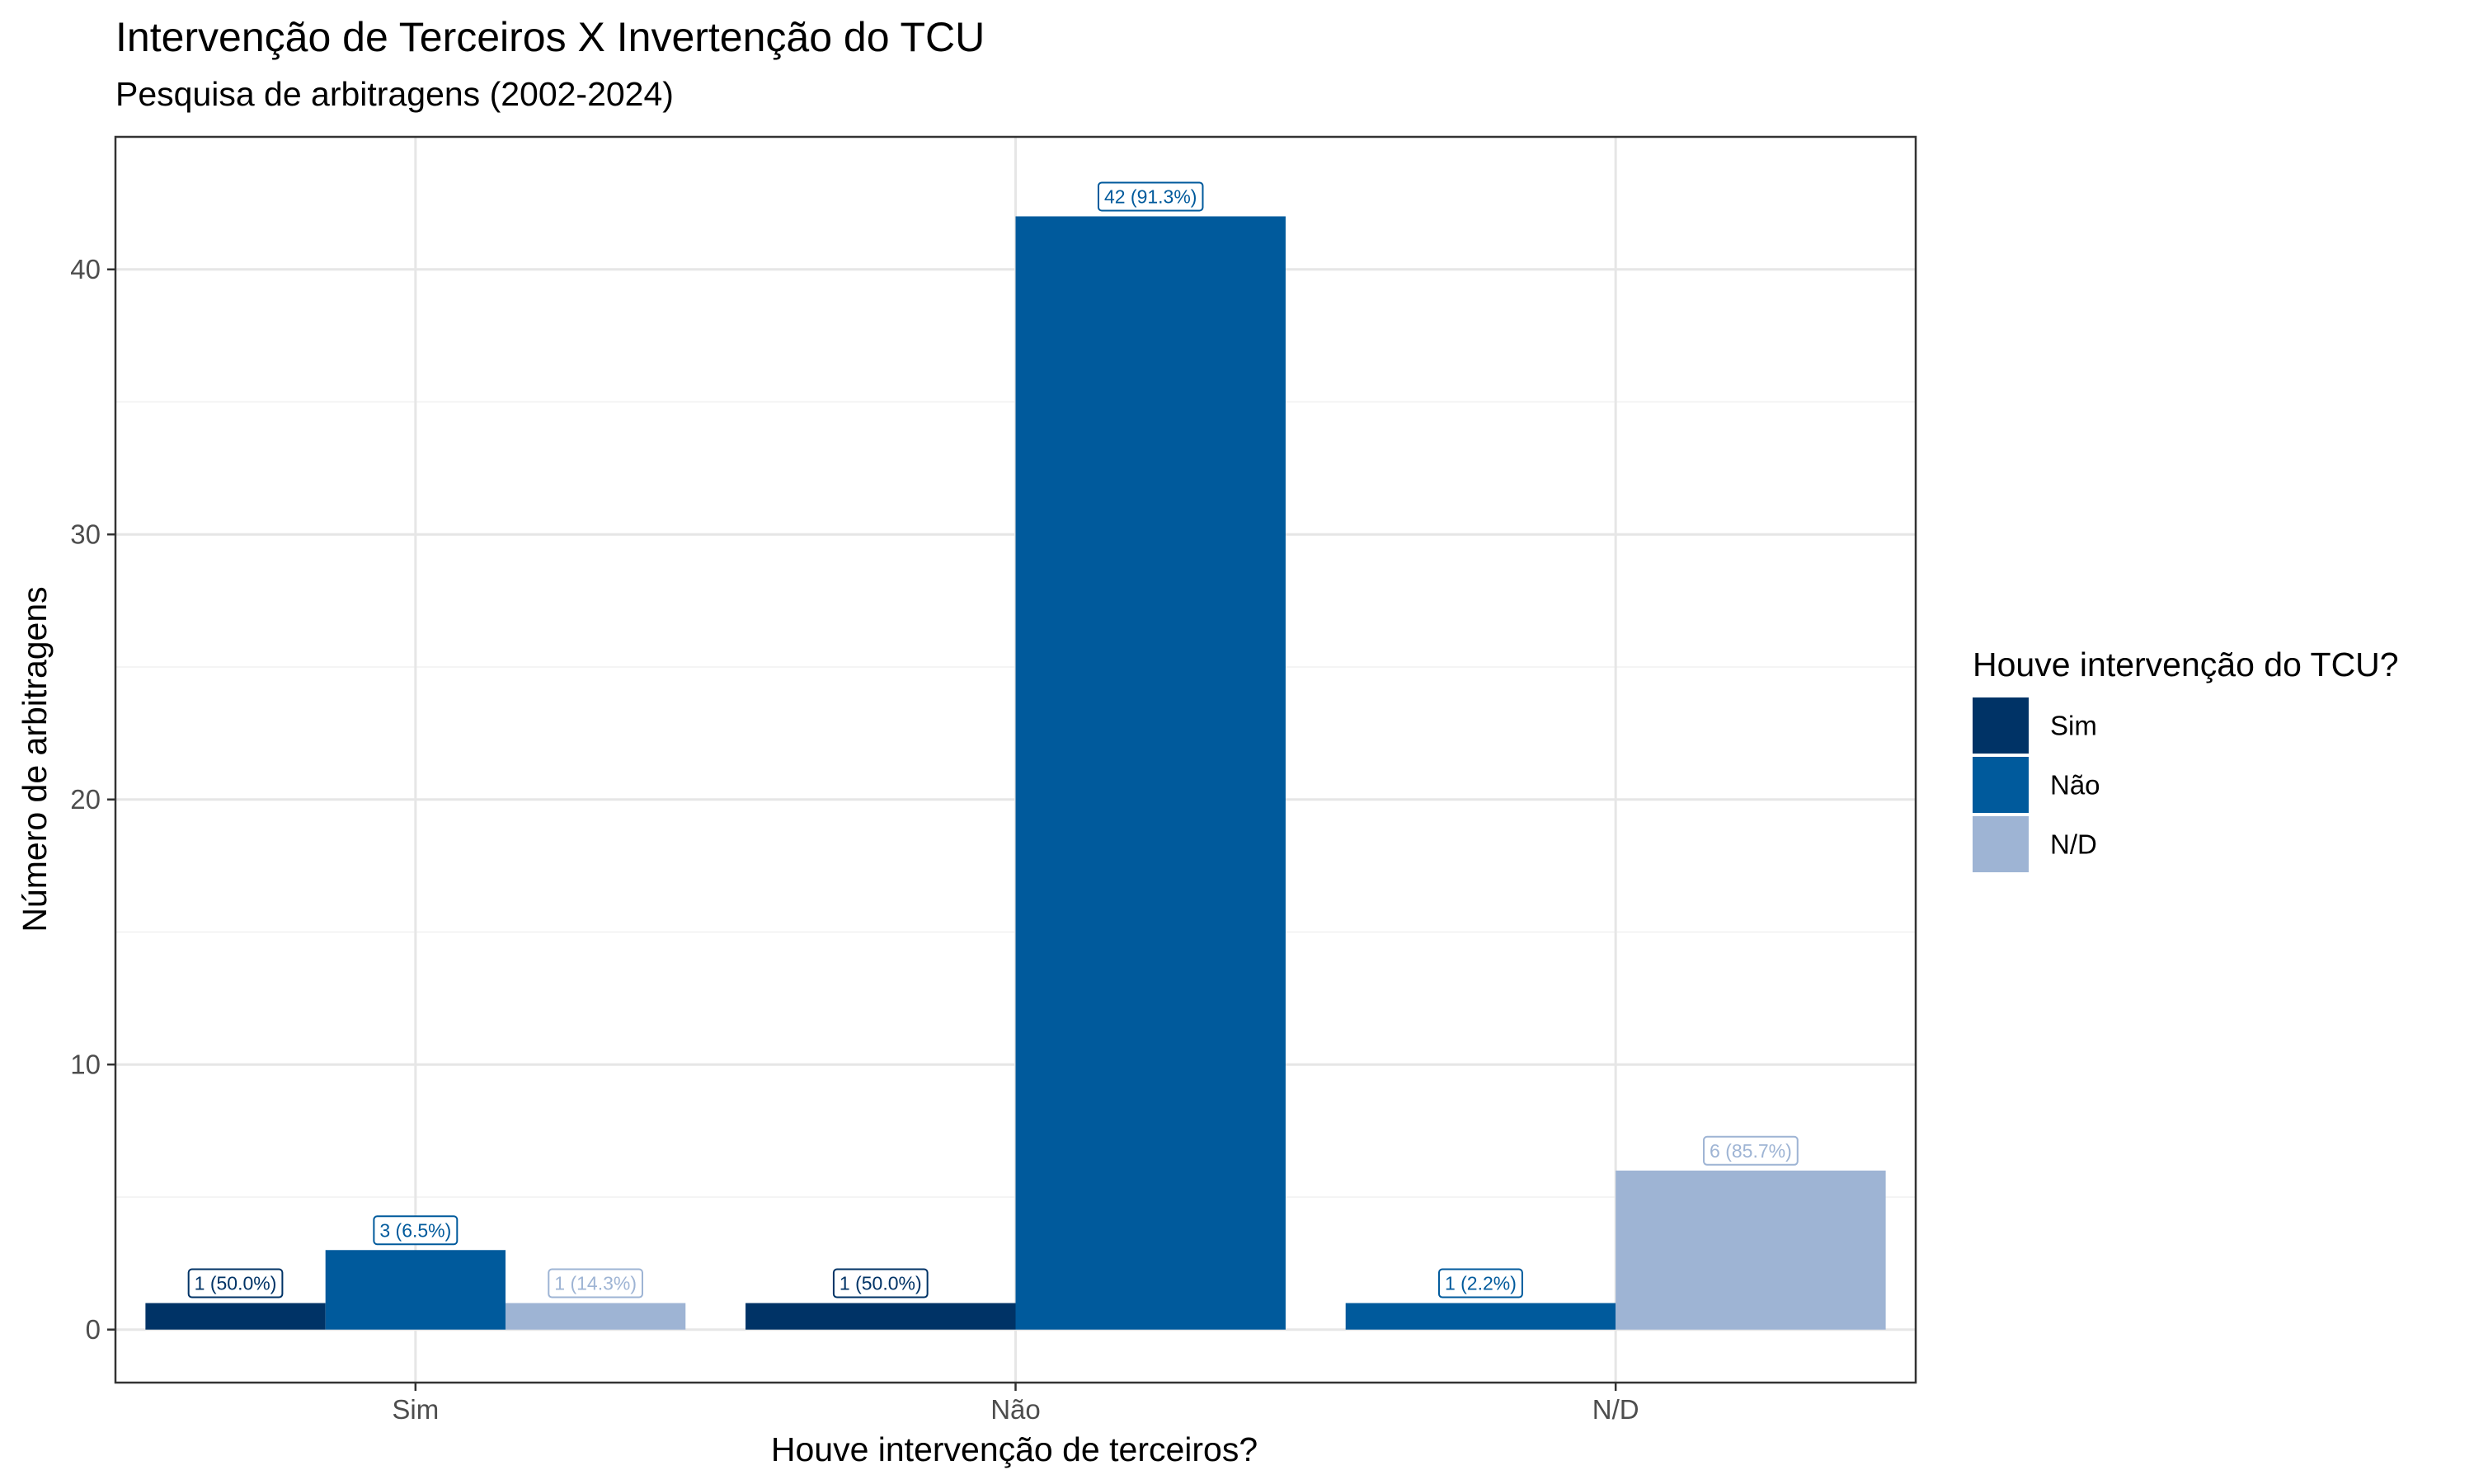 The width and height of the screenshot is (2474, 1484). Describe the element at coordinates (880, 1316) in the screenshot. I see `bar-n-o-sim` at that location.